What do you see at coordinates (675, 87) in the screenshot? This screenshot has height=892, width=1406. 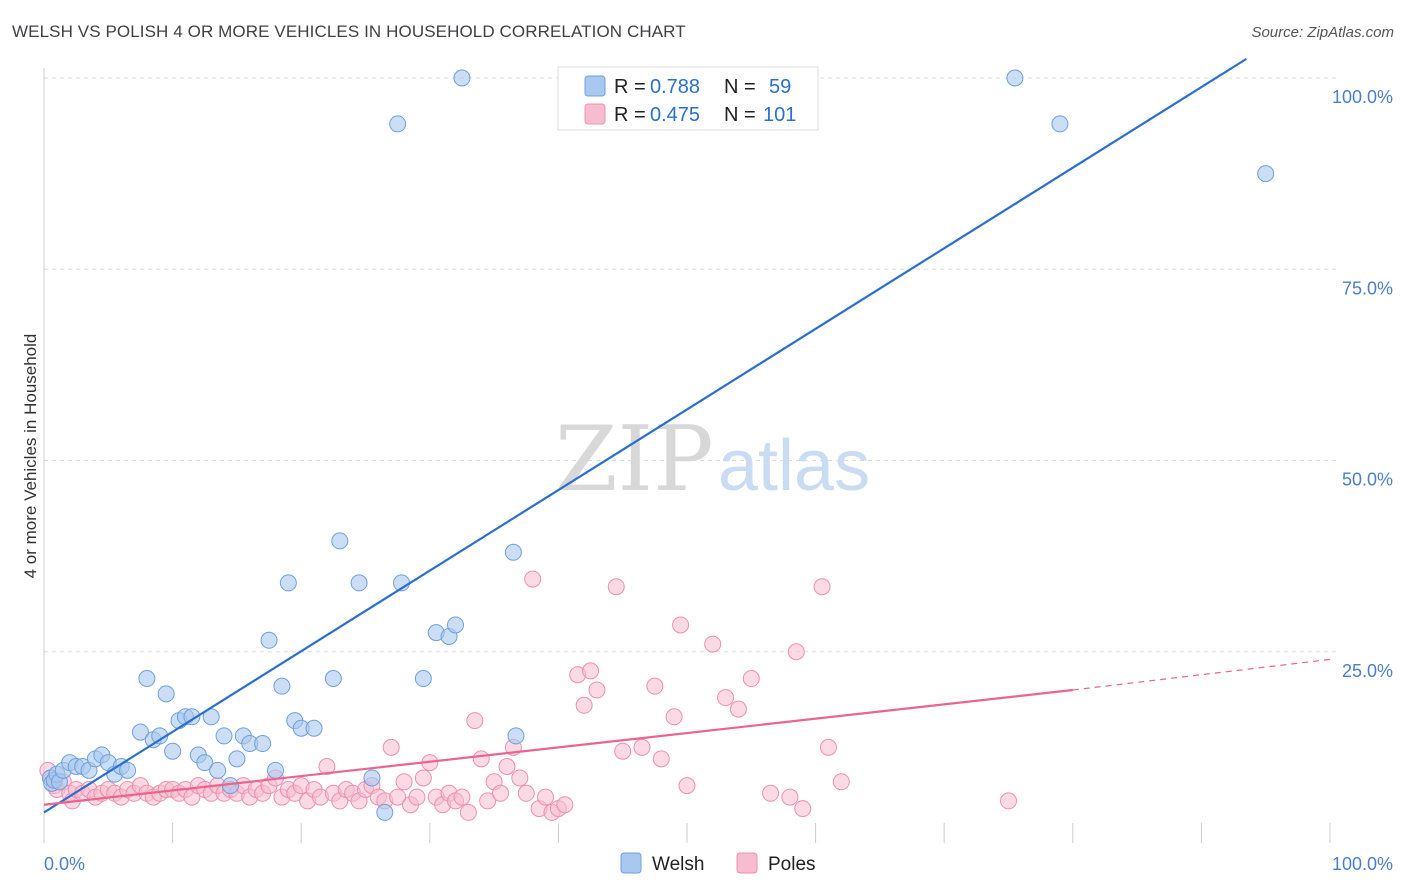 I see `legend-welsh-r: 0.788` at bounding box center [675, 87].